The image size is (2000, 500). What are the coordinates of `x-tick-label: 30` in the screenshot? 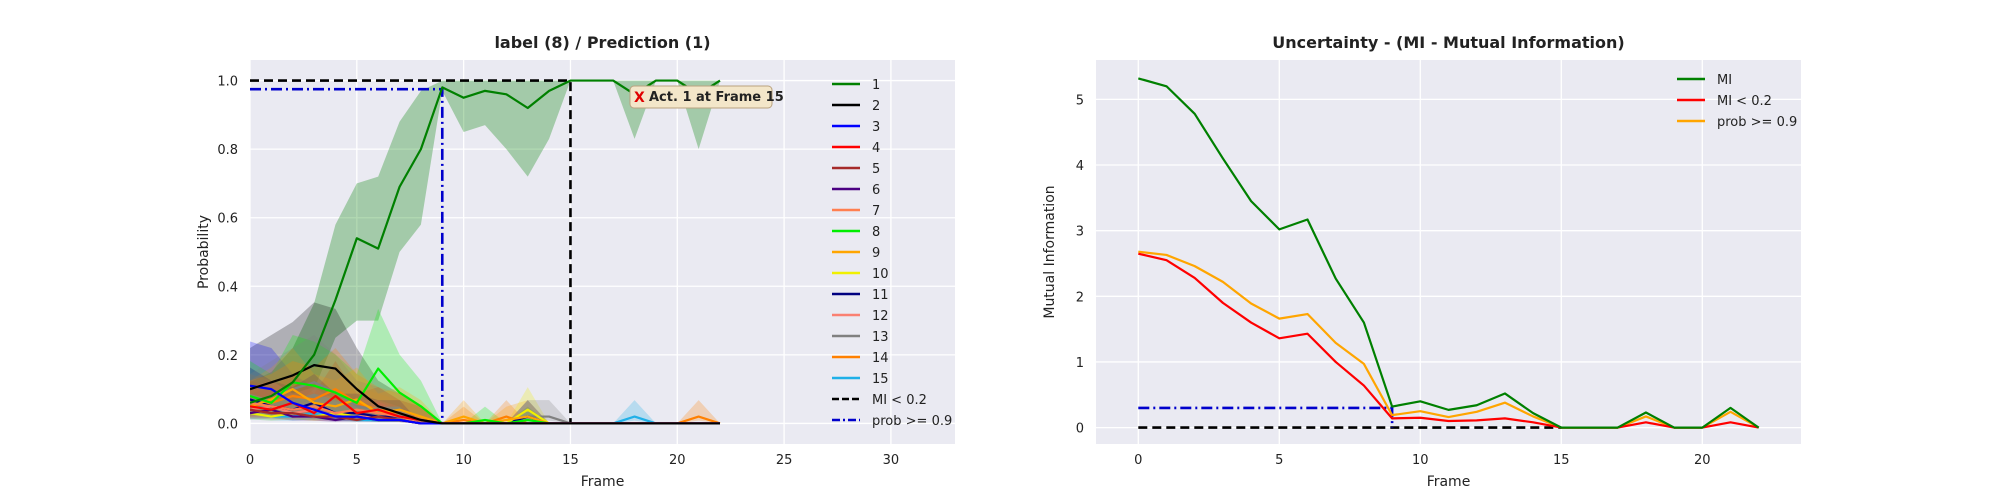 It's located at (891, 460).